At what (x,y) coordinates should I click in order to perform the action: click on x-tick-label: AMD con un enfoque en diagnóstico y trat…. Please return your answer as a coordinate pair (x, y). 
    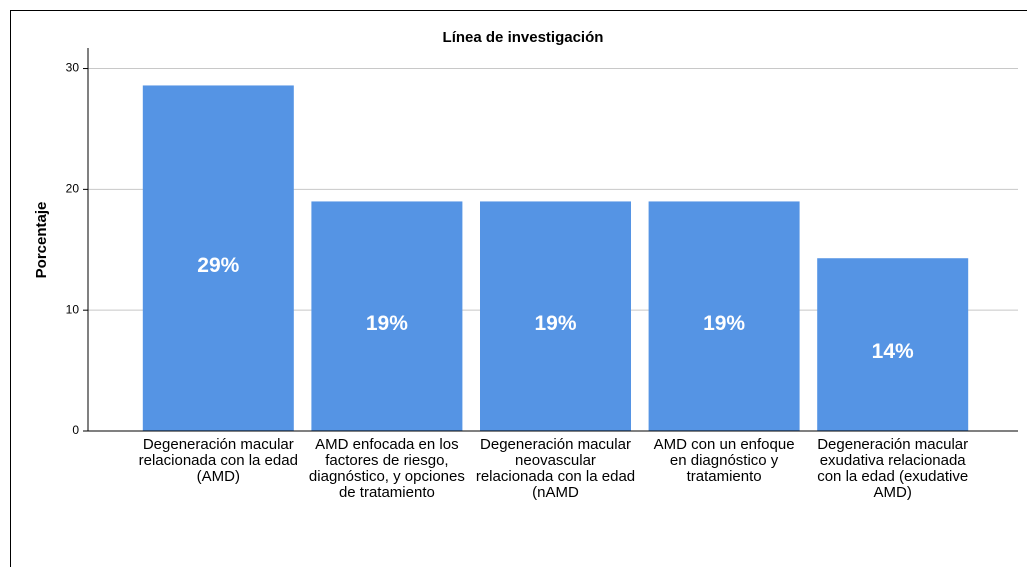
    Looking at the image, I should click on (724, 460).